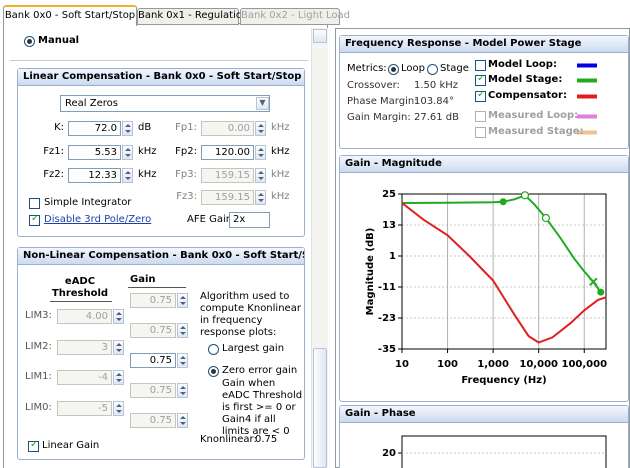 The width and height of the screenshot is (630, 468). What do you see at coordinates (484, 414) in the screenshot?
I see `group-title: Gain - Phase` at bounding box center [484, 414].